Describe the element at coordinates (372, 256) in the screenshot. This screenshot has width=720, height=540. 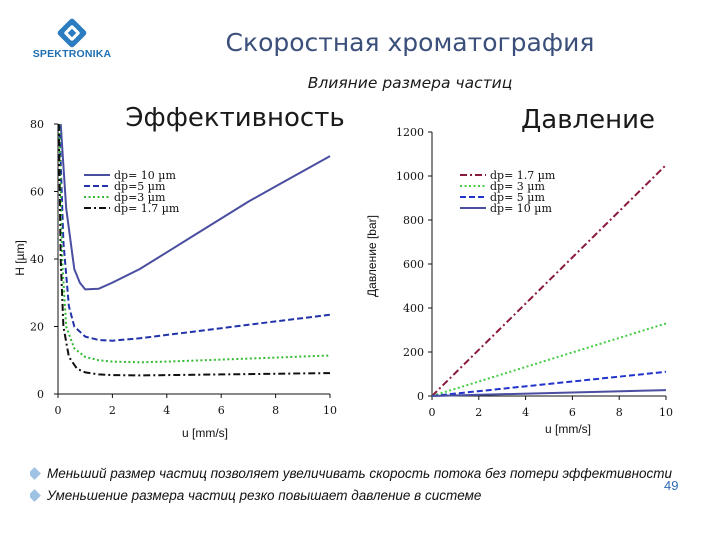
I see `pressure-y-label: Давление [bar]` at that location.